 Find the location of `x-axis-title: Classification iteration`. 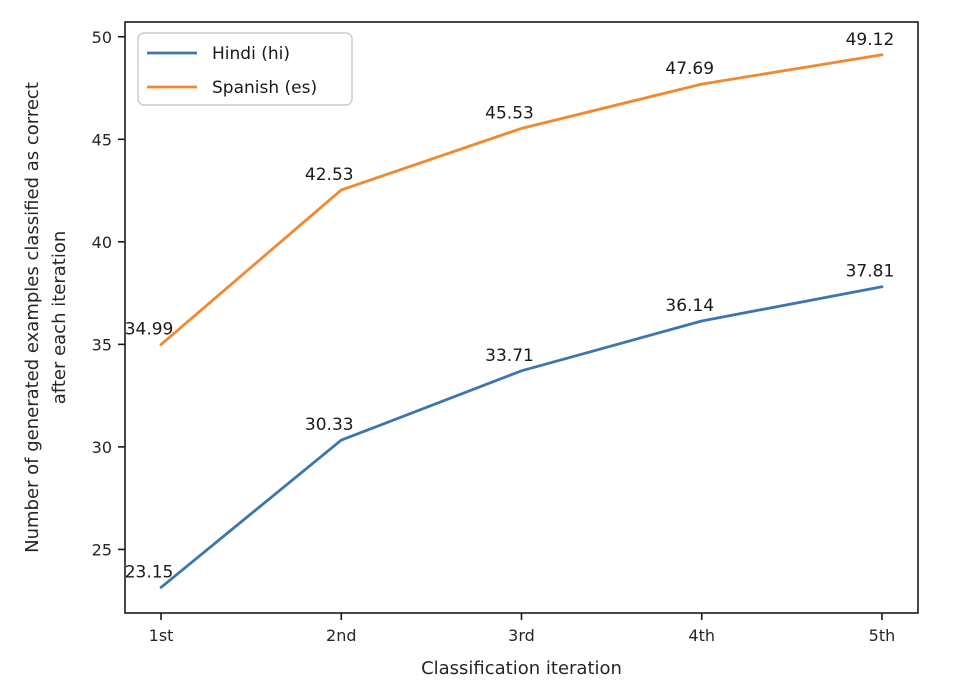

x-axis-title: Classification iteration is located at coordinates (521, 668).